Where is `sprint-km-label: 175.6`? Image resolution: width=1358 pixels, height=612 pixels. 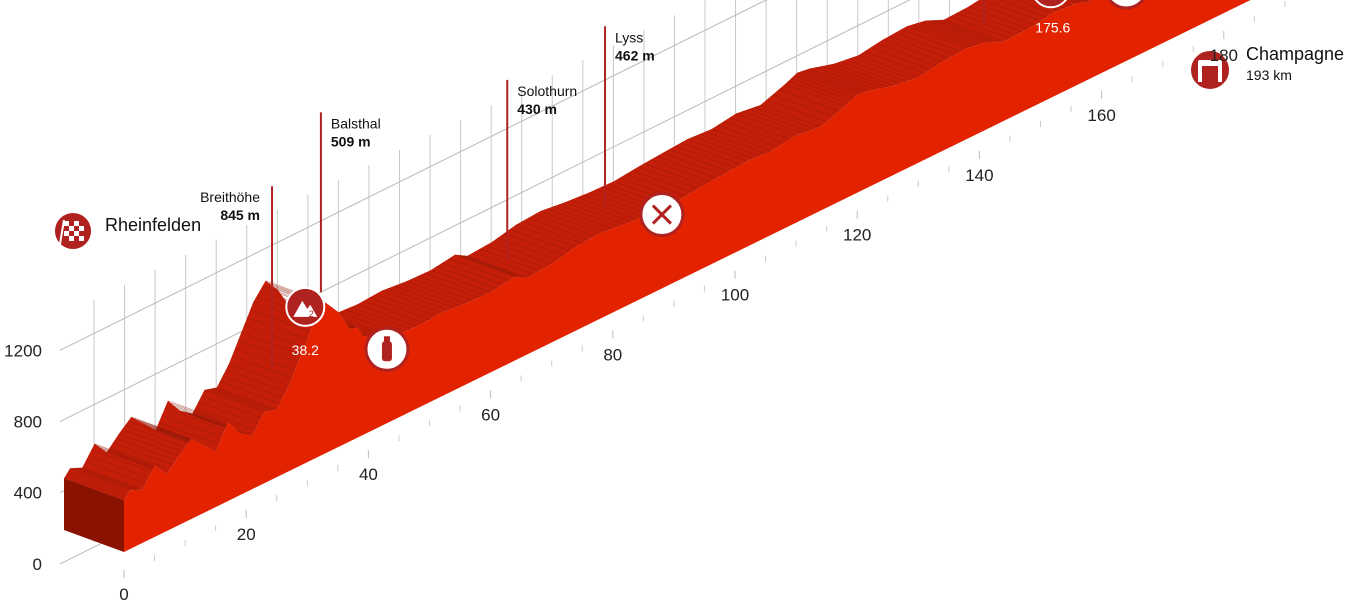 sprint-km-label: 175.6 is located at coordinates (1052, 27).